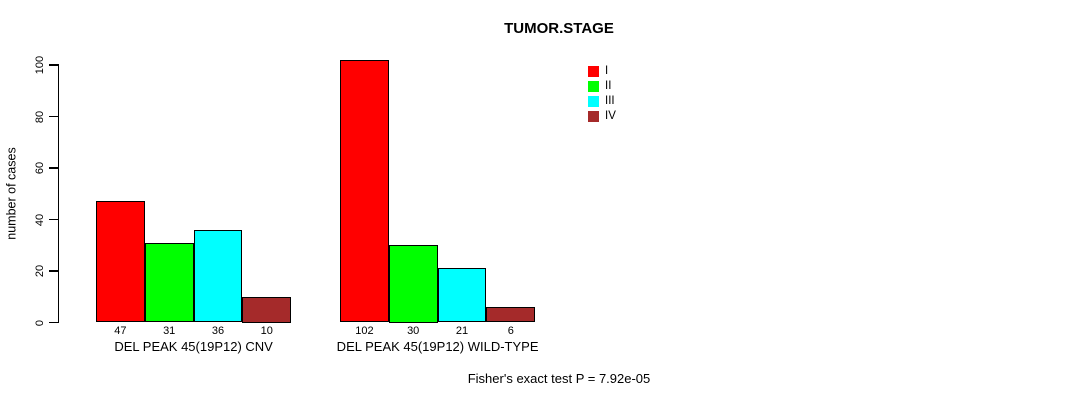  Describe the element at coordinates (40, 116) in the screenshot. I see `y-tick-label: 80` at that location.